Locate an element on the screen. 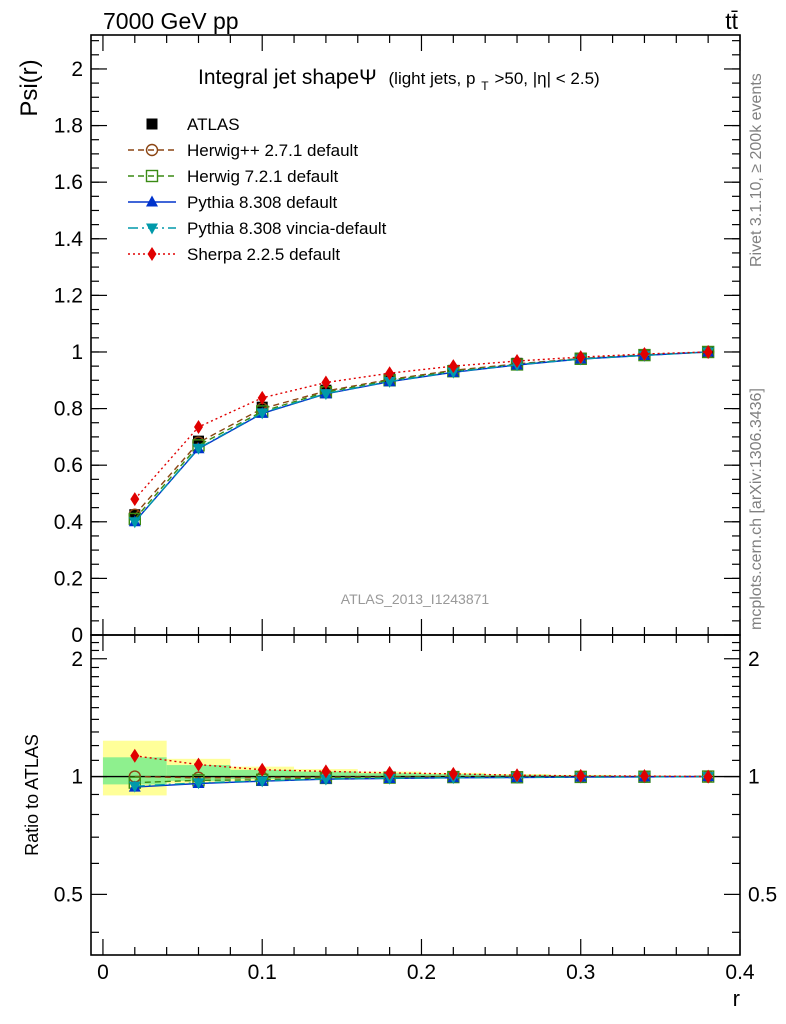 The height and width of the screenshot is (1024, 786). legend-label: Pythia 8.308 vincia-default is located at coordinates (287, 228).